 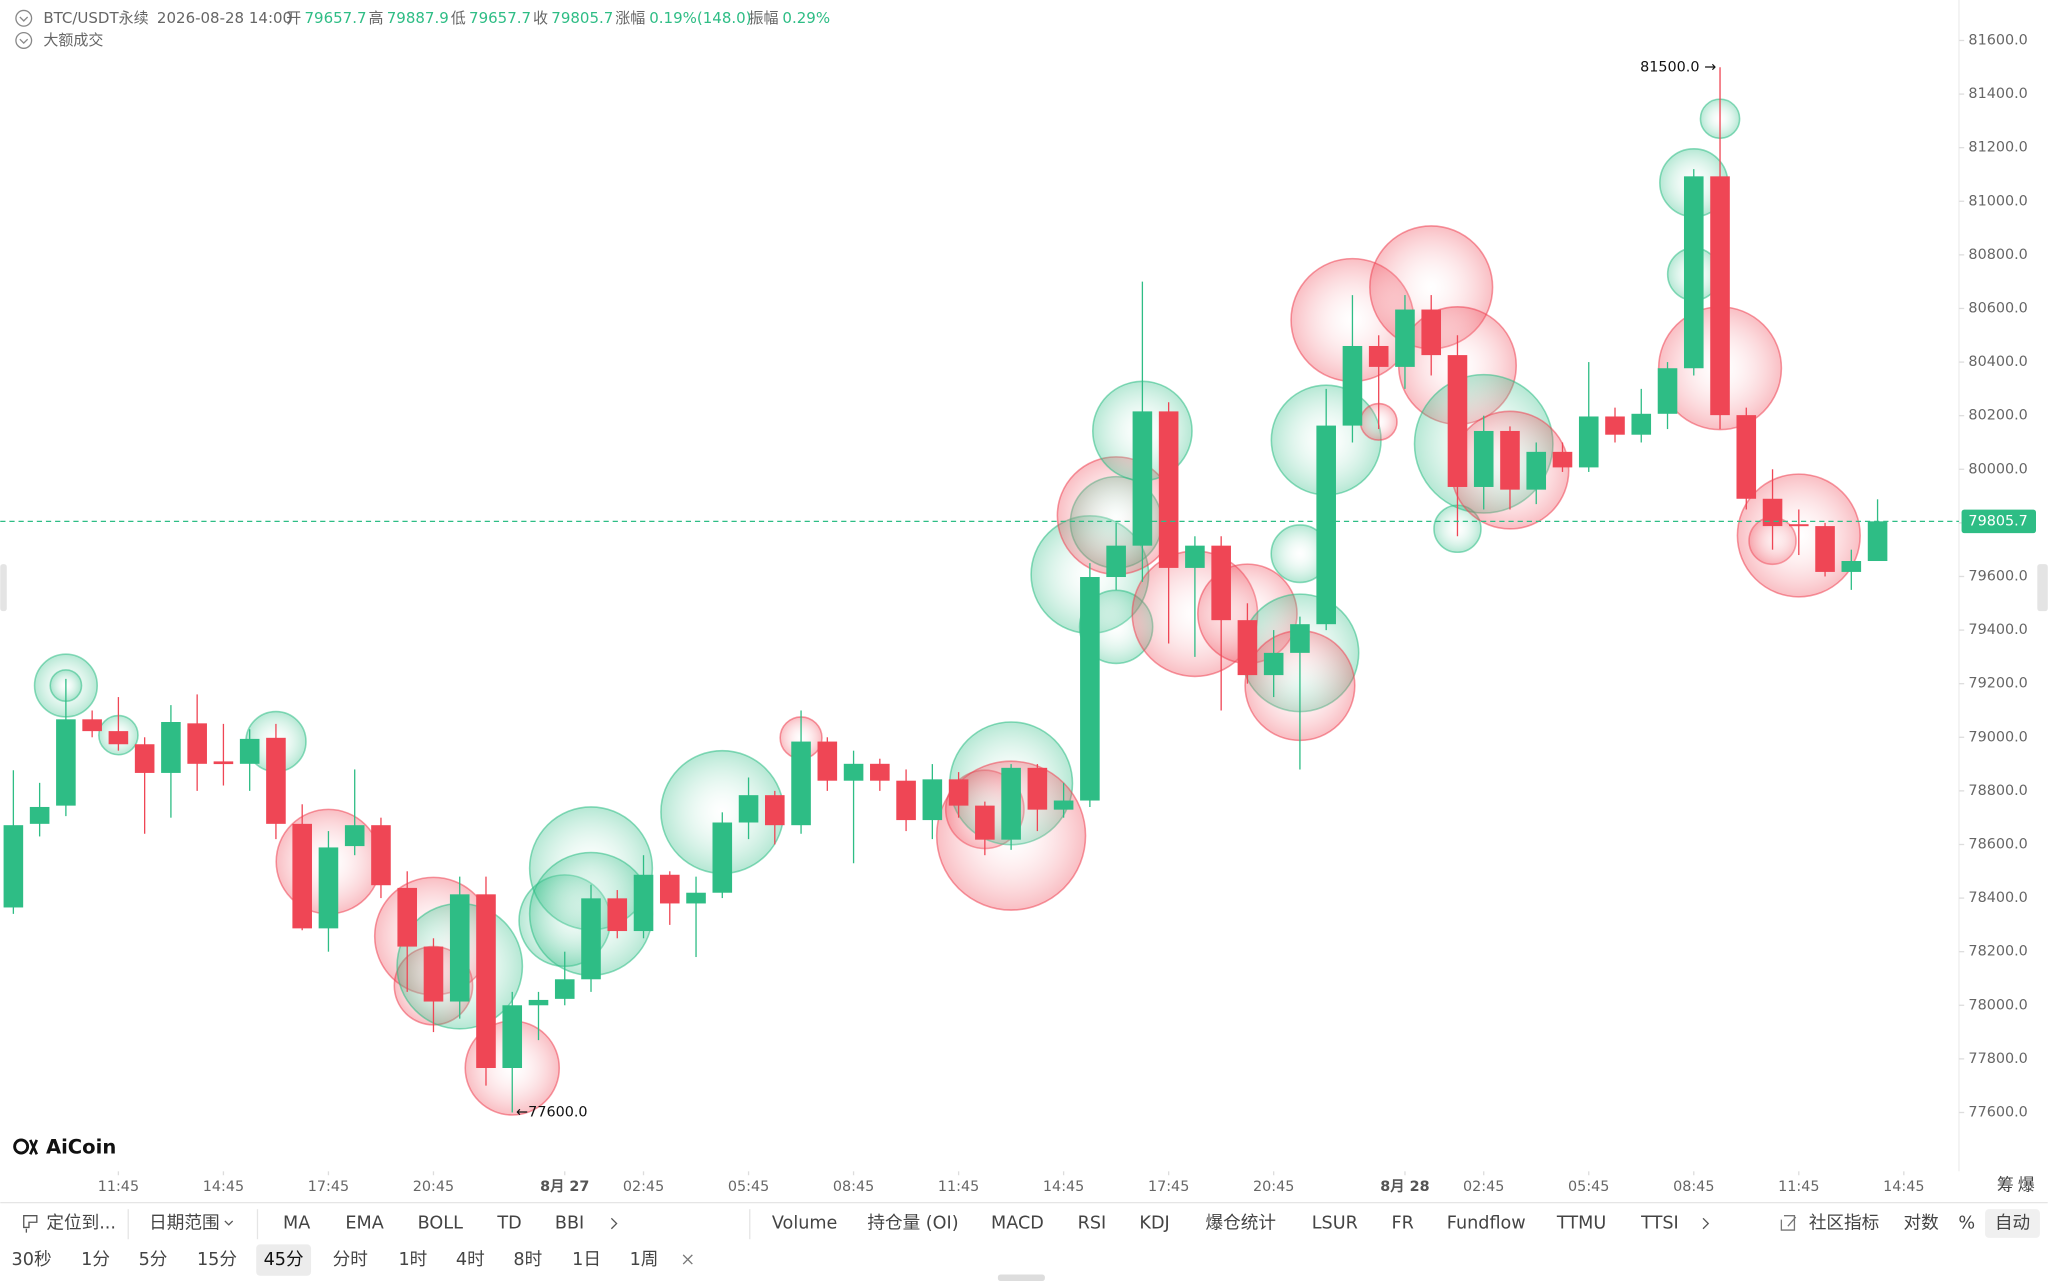 I want to click on interval-button: 5分, so click(x=153, y=1260).